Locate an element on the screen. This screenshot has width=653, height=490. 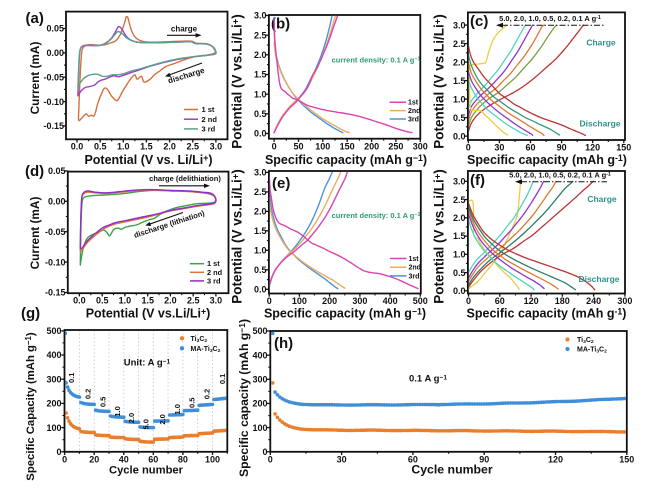
svg-text: 90 is located at coordinates (484, 460).